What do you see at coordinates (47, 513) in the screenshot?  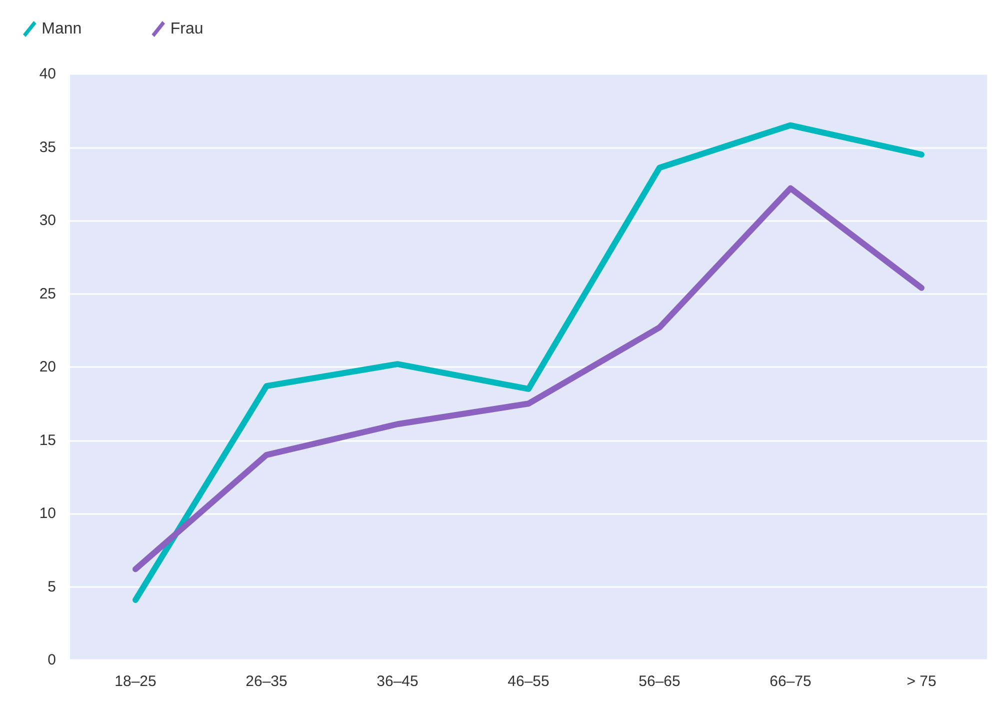 I see `y-tick-label: 10` at bounding box center [47, 513].